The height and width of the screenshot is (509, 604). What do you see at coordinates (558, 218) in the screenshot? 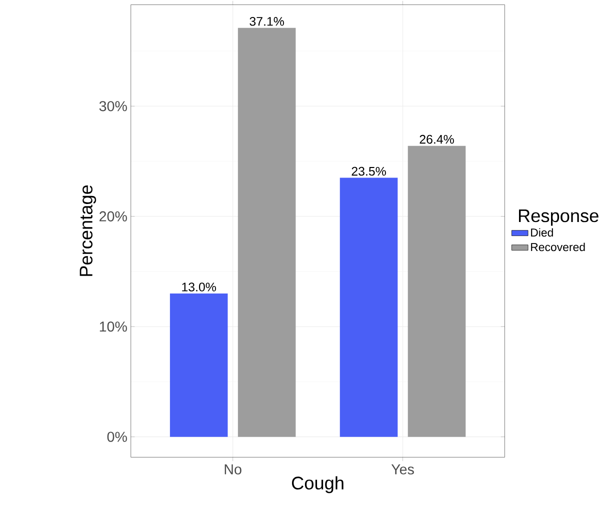
I see `legend-title: Response` at bounding box center [558, 218].